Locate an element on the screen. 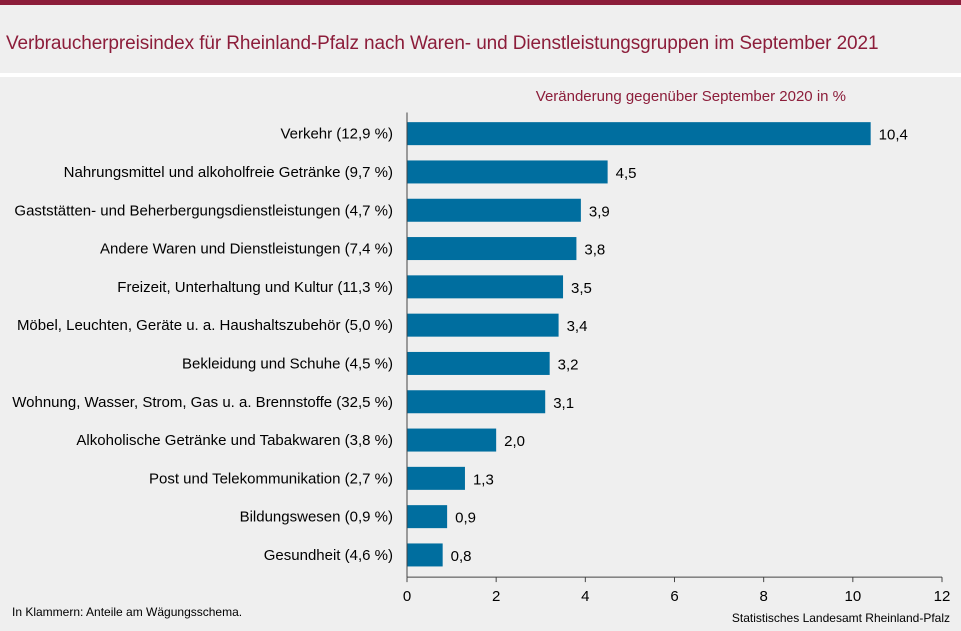  category-label: Verkehr (12,9 %) is located at coordinates (336, 134).